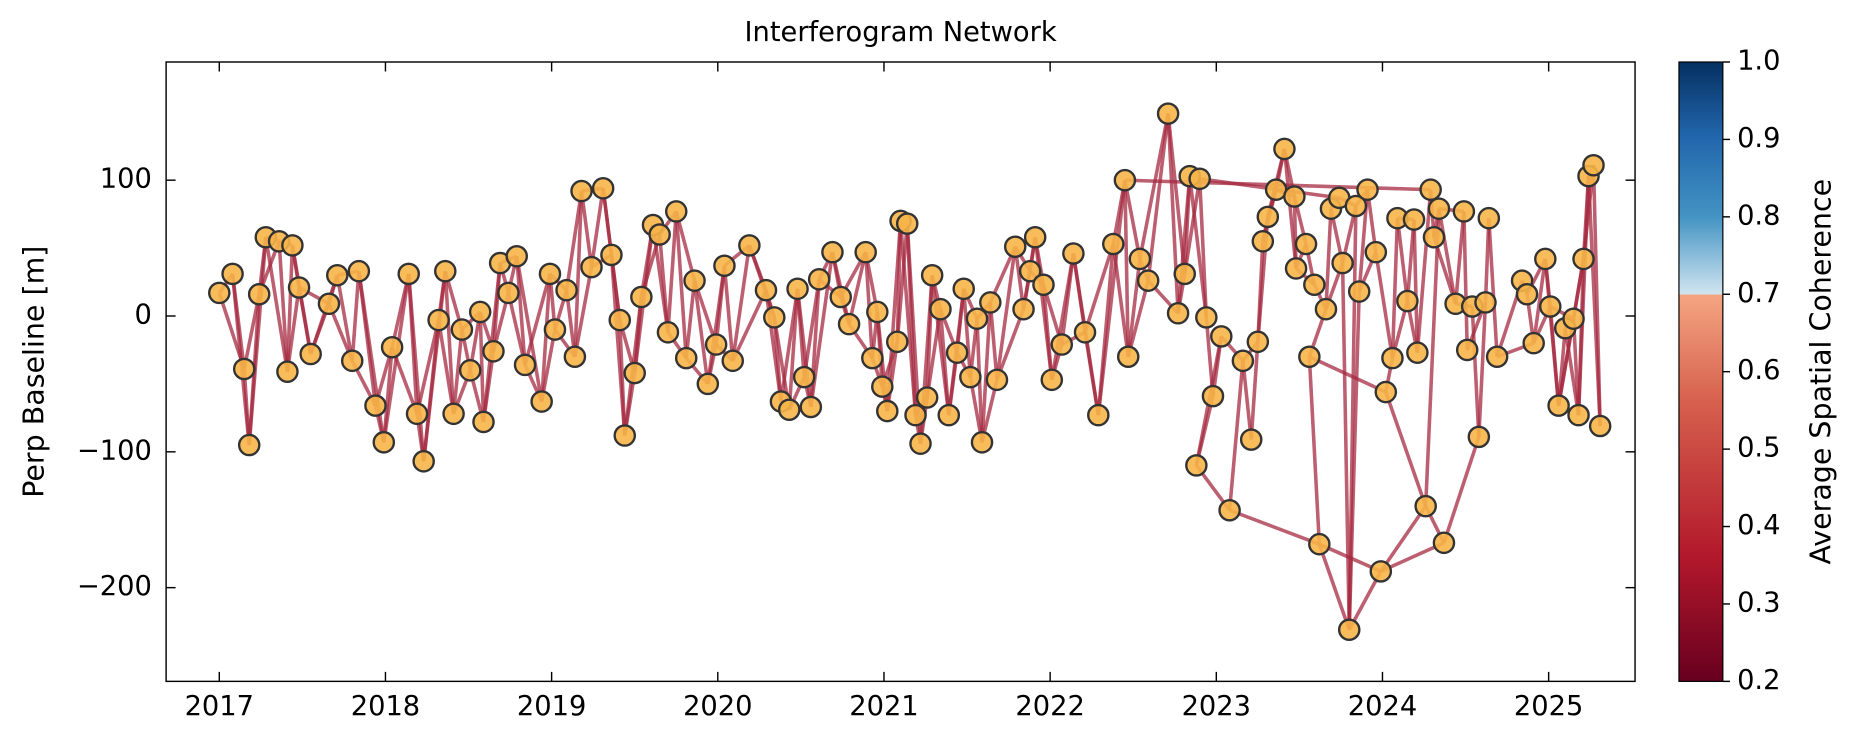 This screenshot has height=741, width=1851. Describe the element at coordinates (1758, 293) in the screenshot. I see `colorbar-tick-label: 0.7` at that location.